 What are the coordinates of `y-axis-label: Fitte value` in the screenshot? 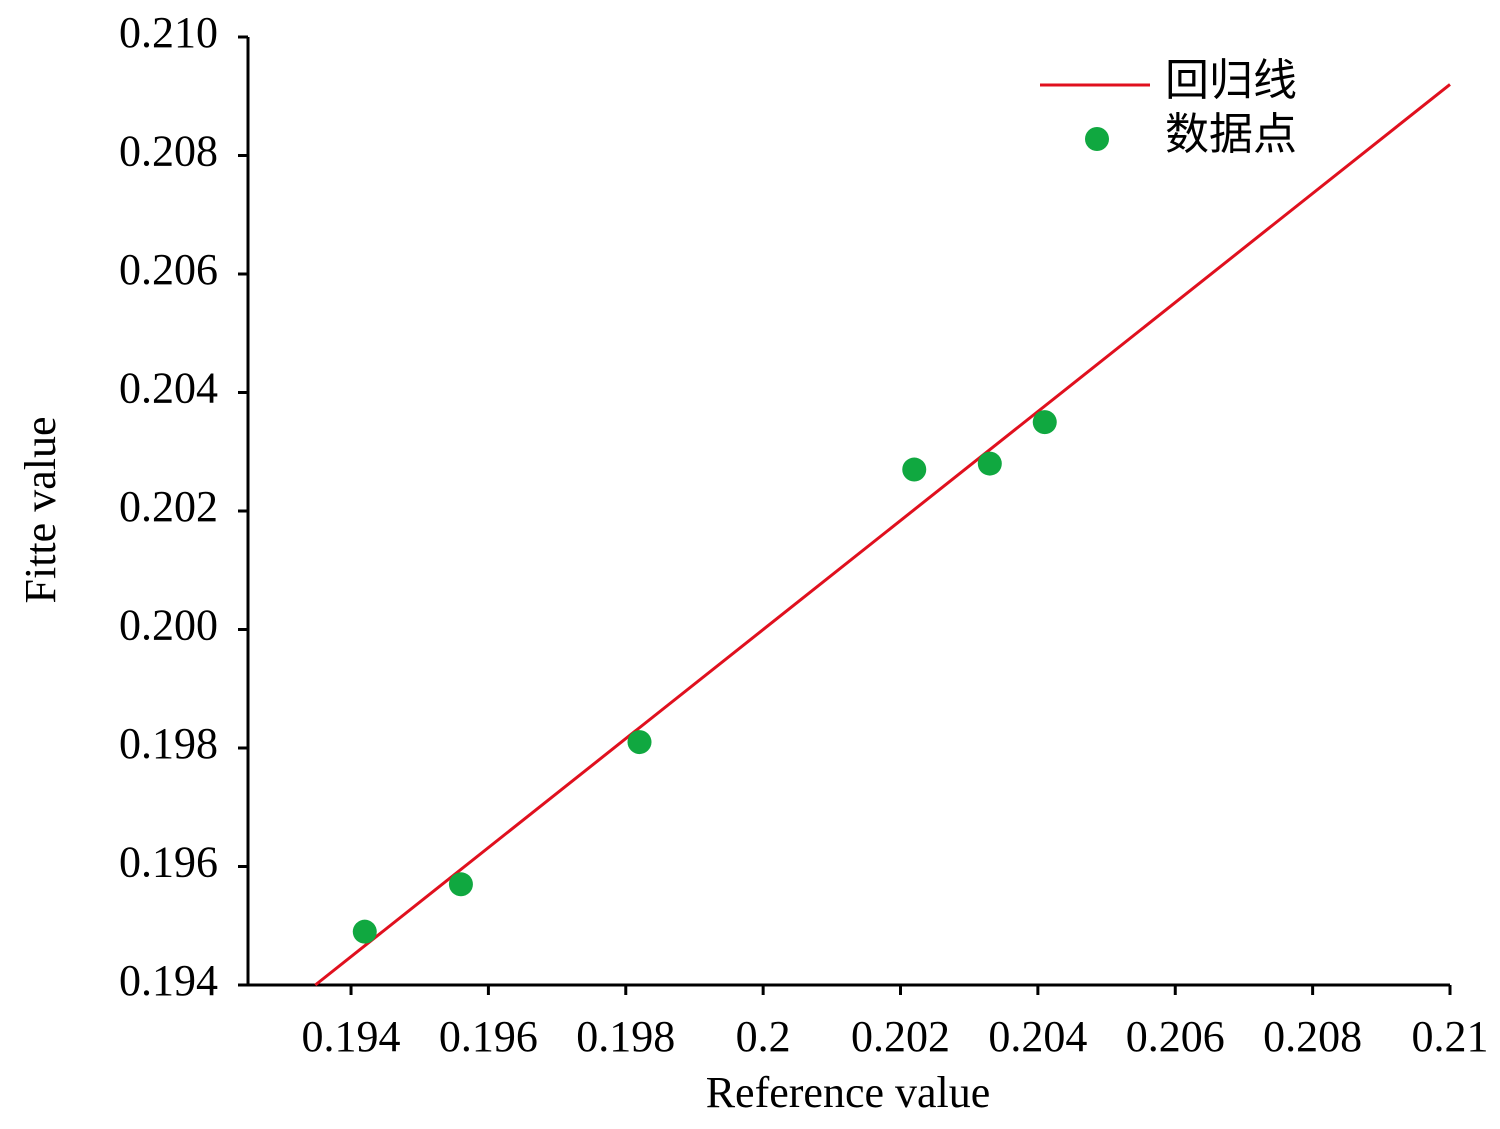 It's located at (40, 510).